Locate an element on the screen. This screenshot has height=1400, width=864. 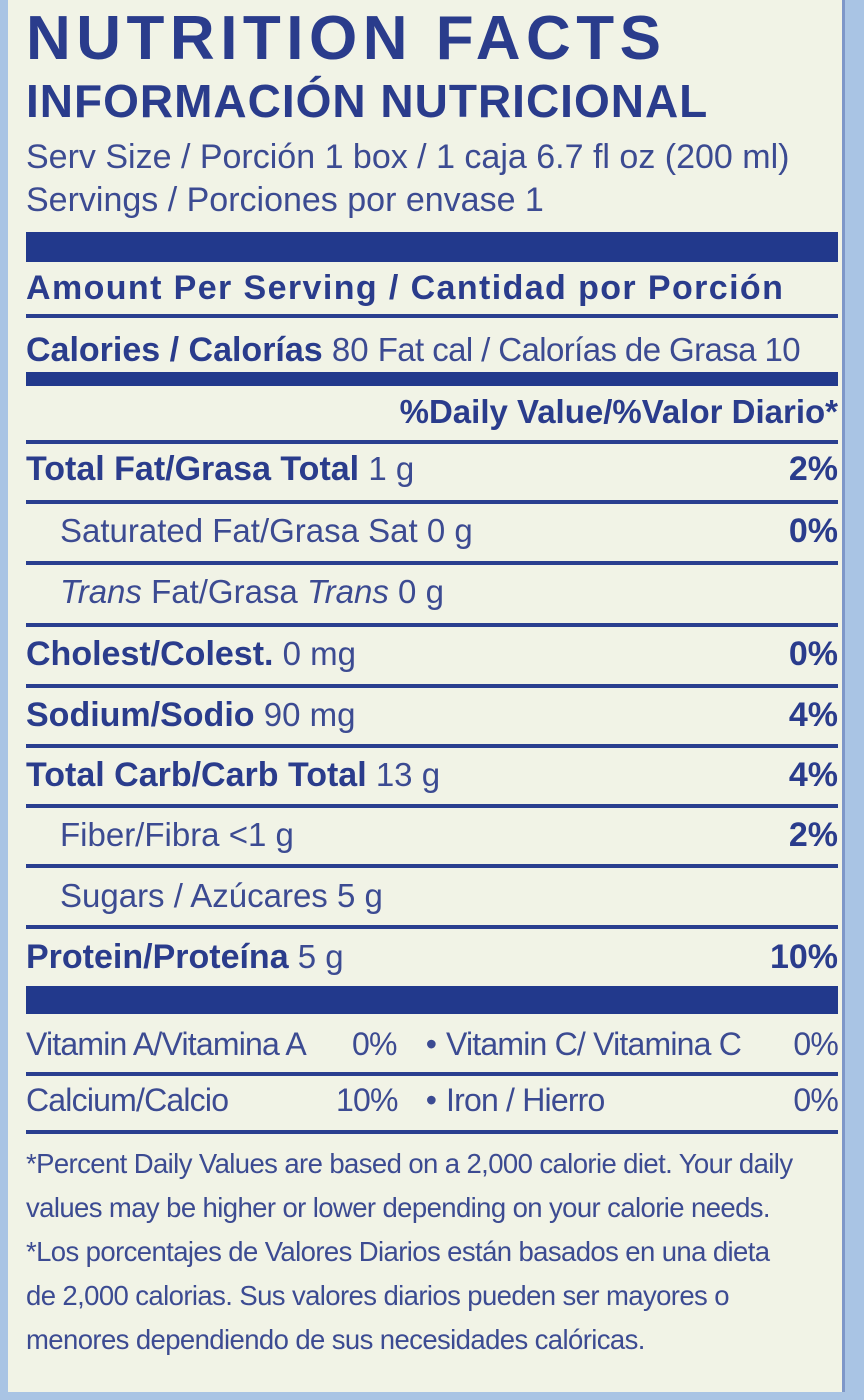
nutrient-row-sugars: Sugars / Azúcares 5 g is located at coordinates (432, 896).